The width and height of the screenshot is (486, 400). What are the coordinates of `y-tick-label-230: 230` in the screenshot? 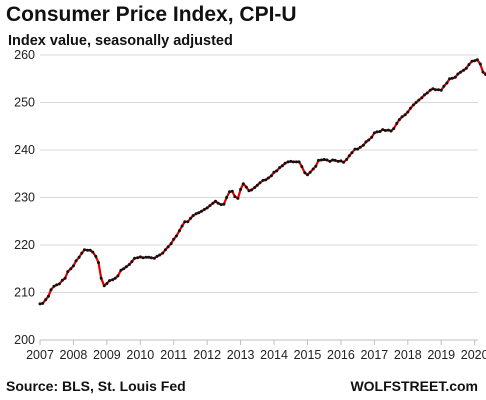 It's located at (24, 198).